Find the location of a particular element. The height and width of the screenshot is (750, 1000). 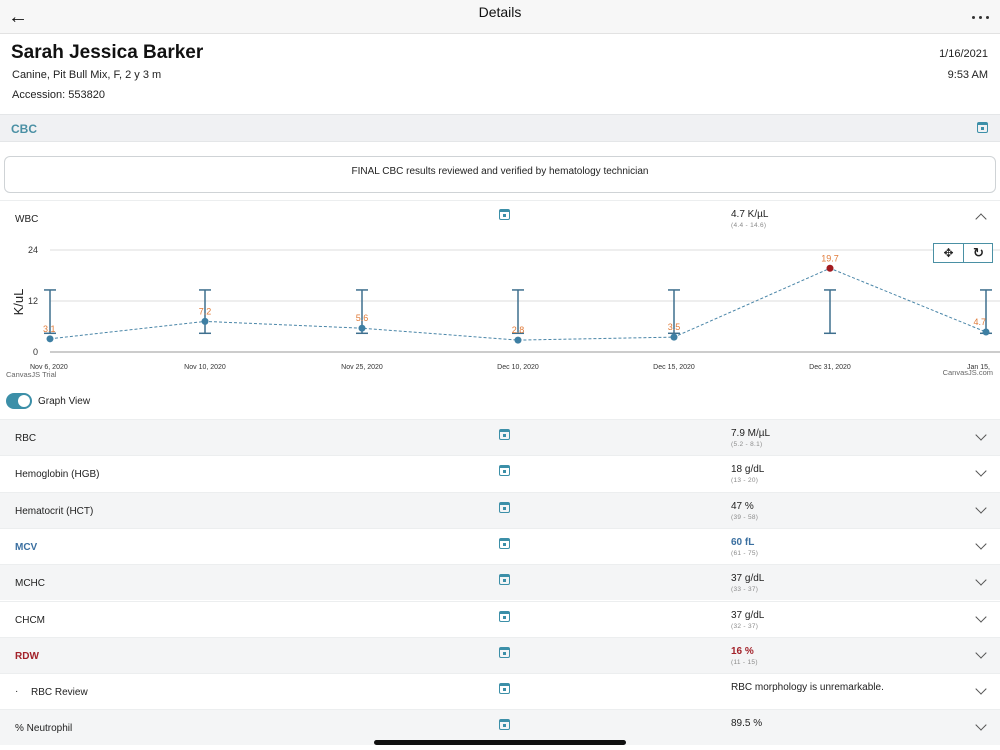

result-range: (11 - 15) is located at coordinates (744, 662).